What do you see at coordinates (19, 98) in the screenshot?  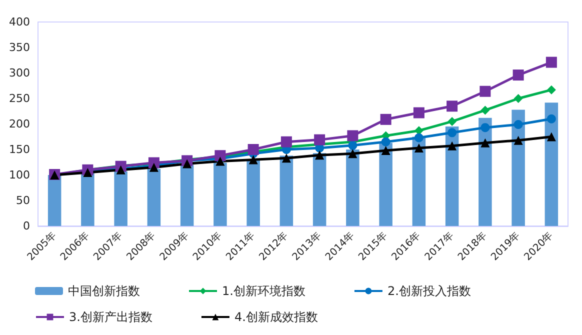 I see `y-tick-label: 250` at bounding box center [19, 98].